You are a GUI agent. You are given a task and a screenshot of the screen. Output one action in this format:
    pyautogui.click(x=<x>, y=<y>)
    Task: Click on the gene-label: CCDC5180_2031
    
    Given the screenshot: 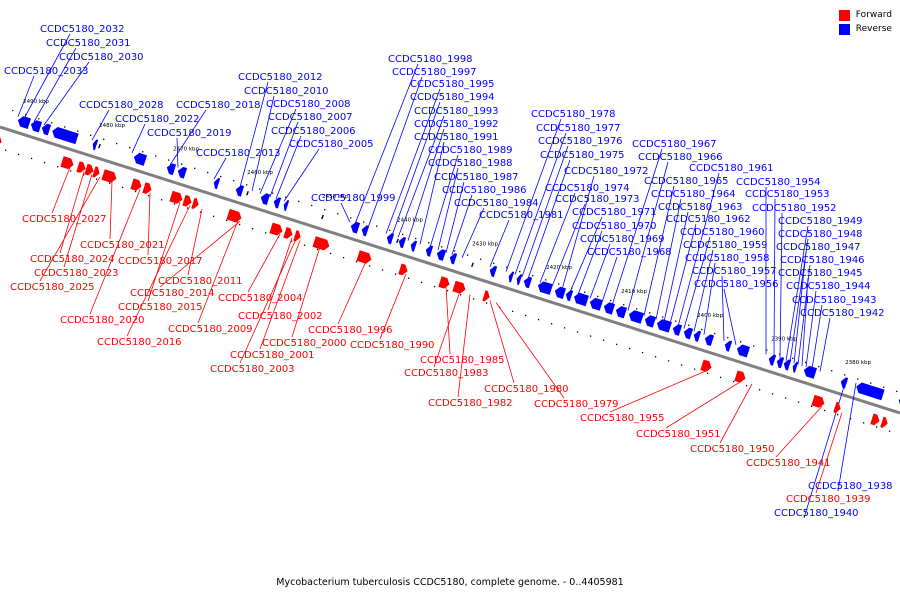 What is the action you would take?
    pyautogui.click(x=88, y=43)
    